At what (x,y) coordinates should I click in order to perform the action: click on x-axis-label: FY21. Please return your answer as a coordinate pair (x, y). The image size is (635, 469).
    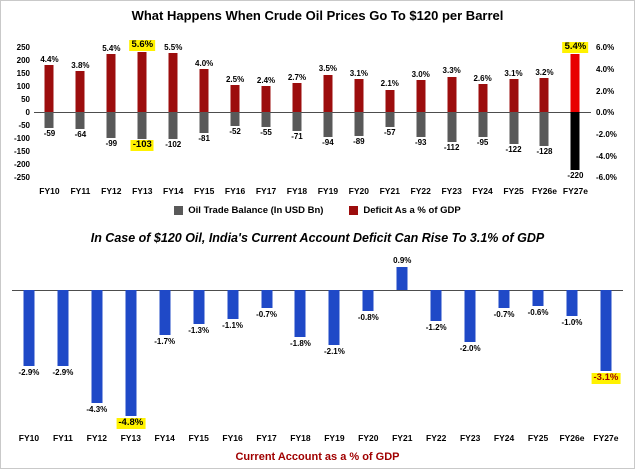
    Looking at the image, I should click on (402, 437).